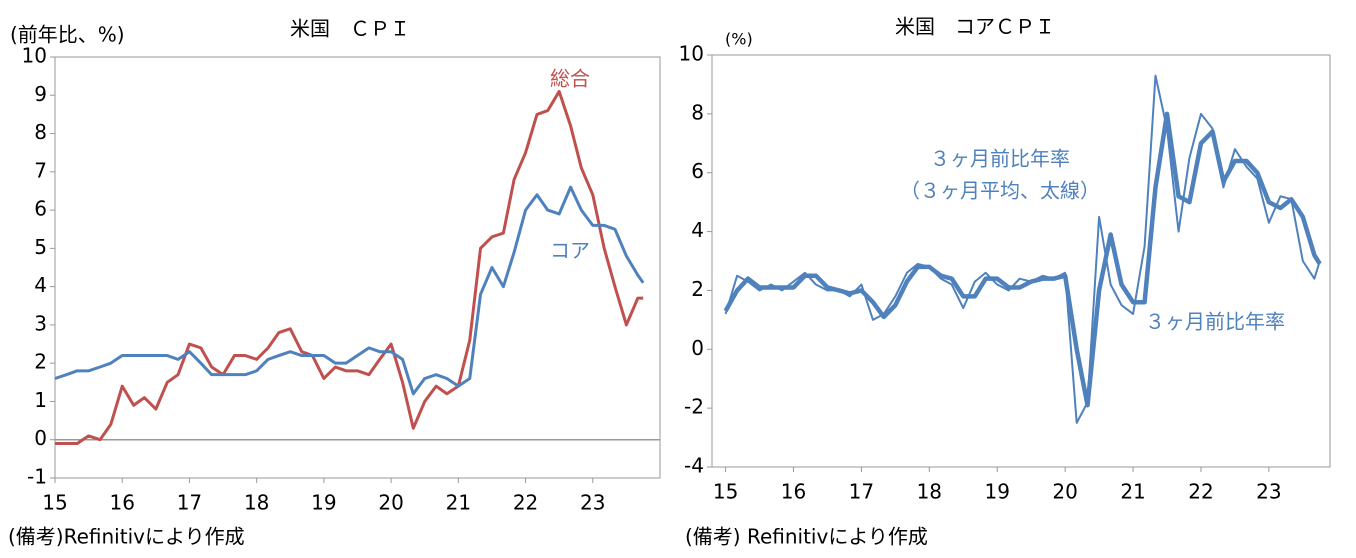 The image size is (1356, 558). I want to click on y-tick-label: 7, so click(40, 170).